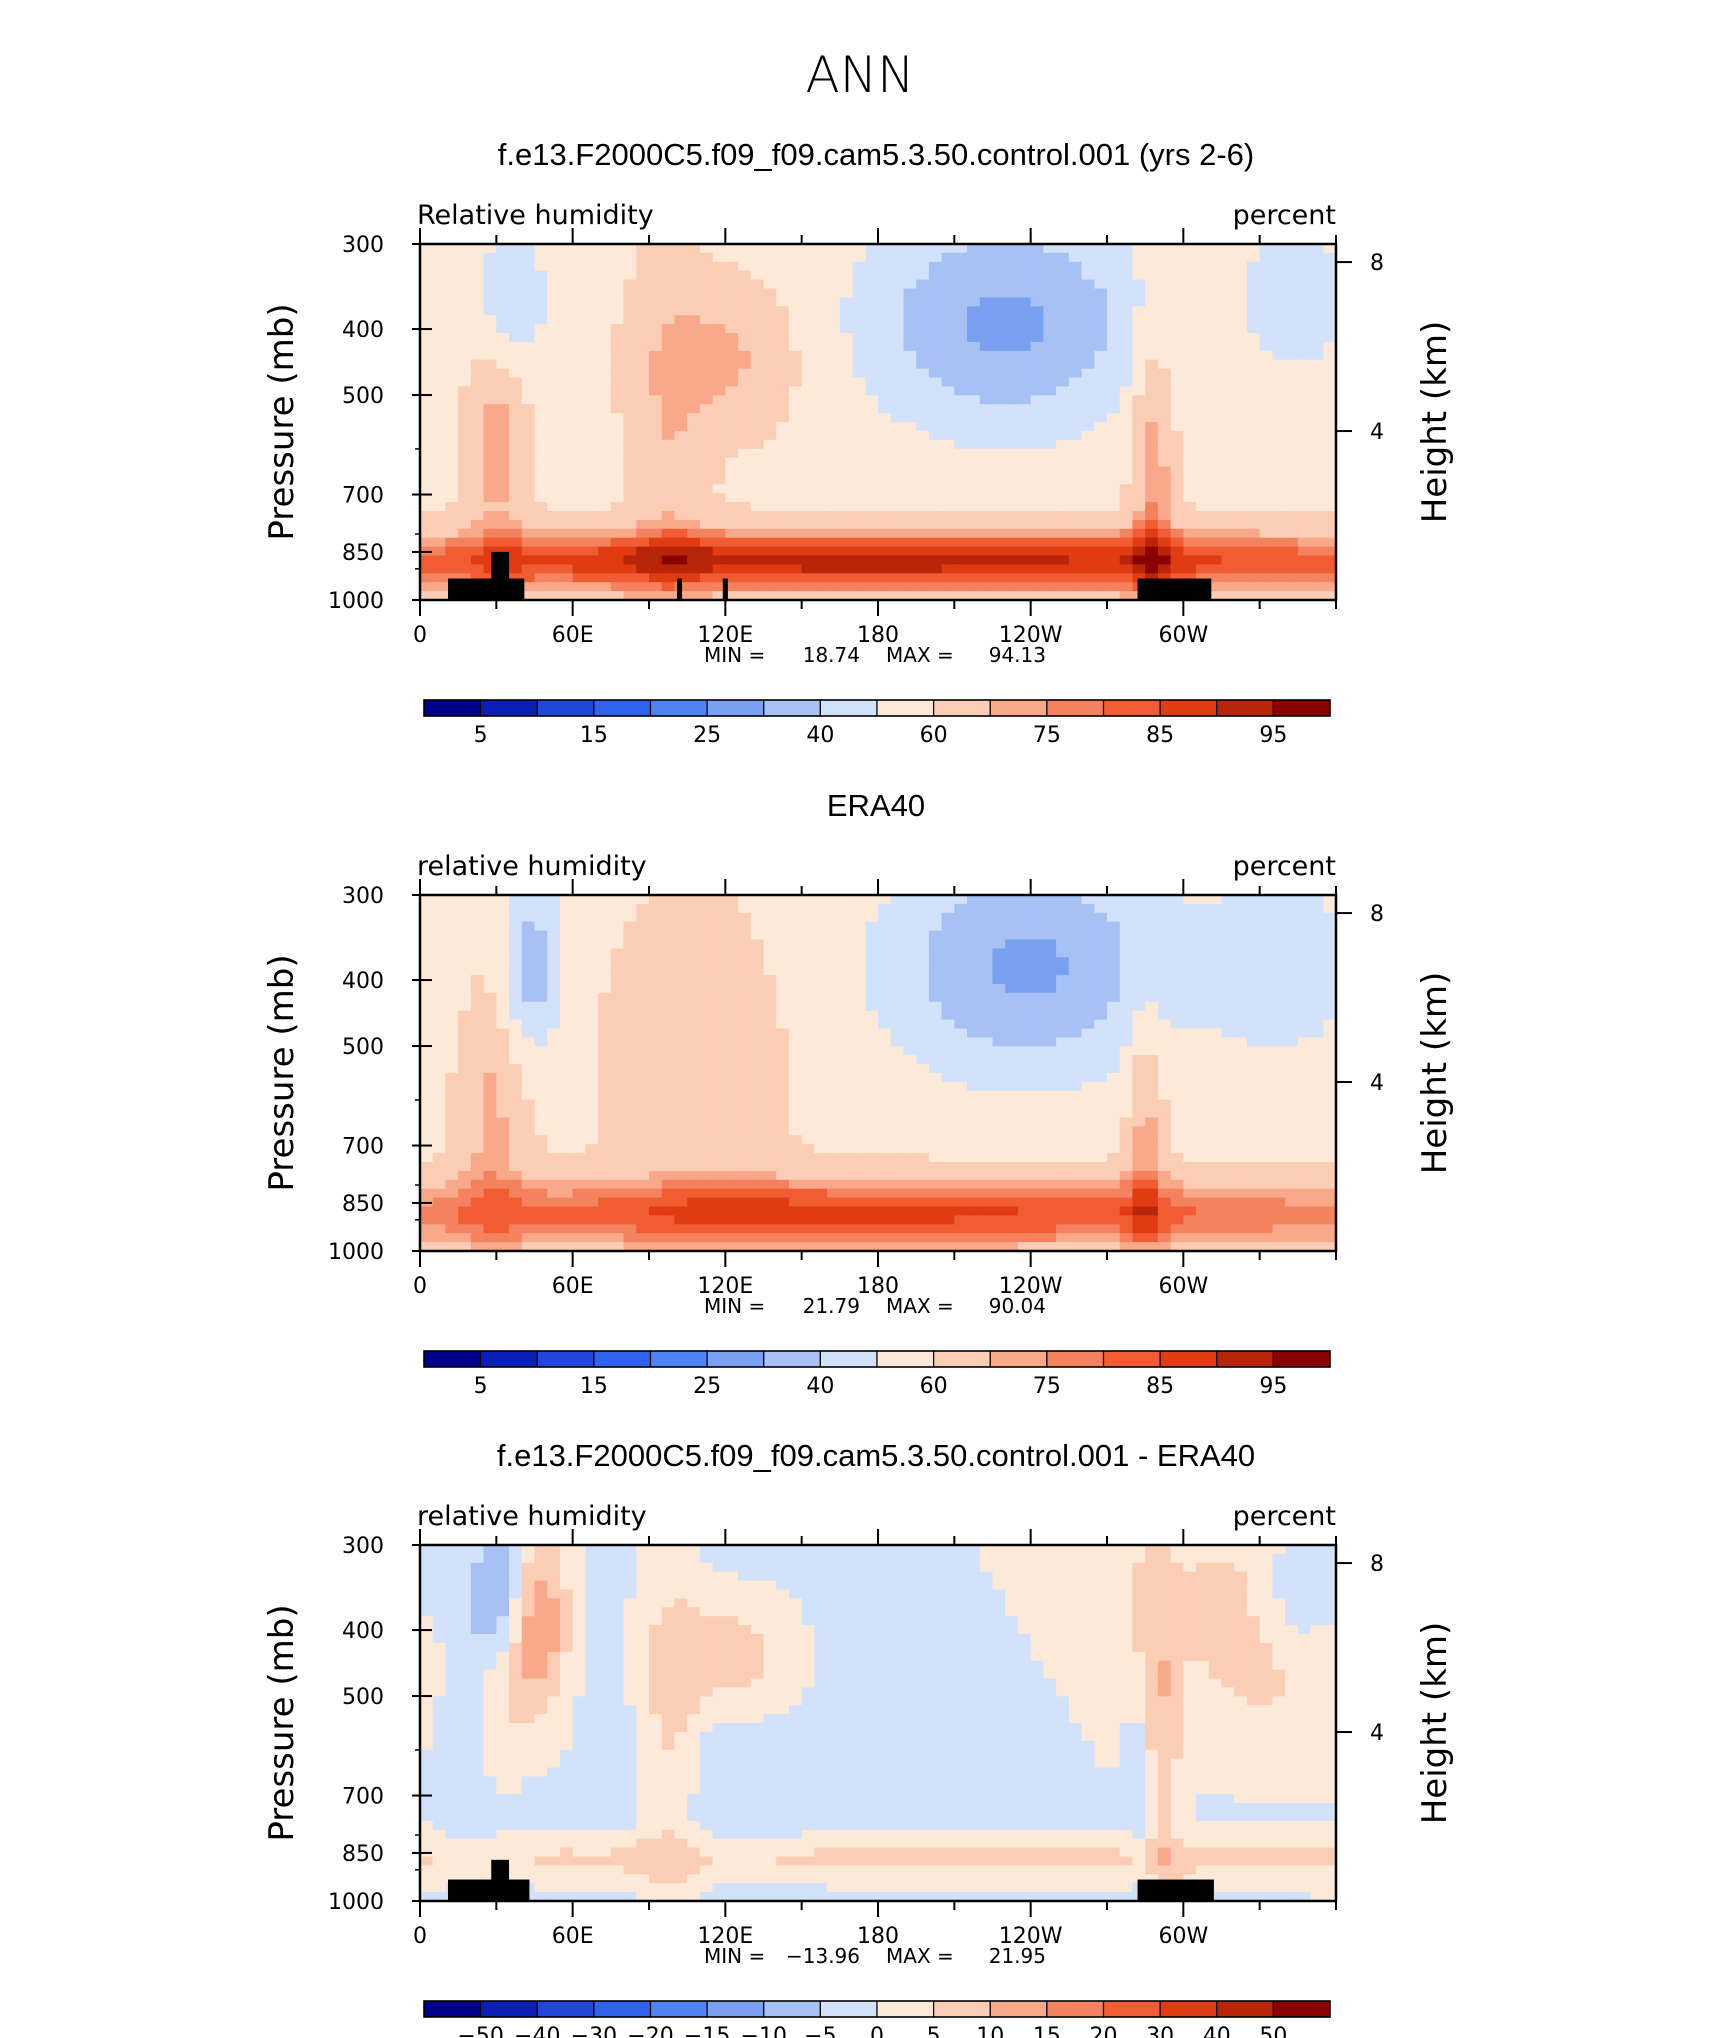 This screenshot has width=1710, height=2038. Describe the element at coordinates (1188, 708) in the screenshot. I see `colorbar-swatch` at that location.